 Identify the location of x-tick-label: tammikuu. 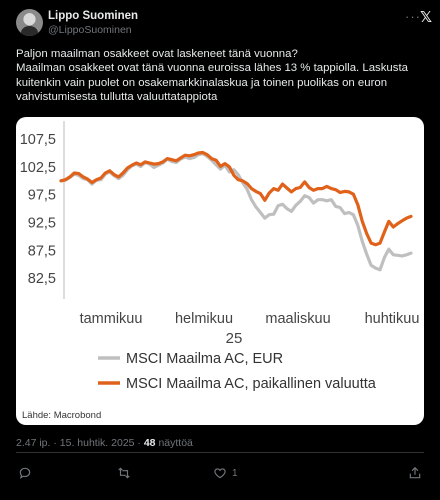
(111, 319).